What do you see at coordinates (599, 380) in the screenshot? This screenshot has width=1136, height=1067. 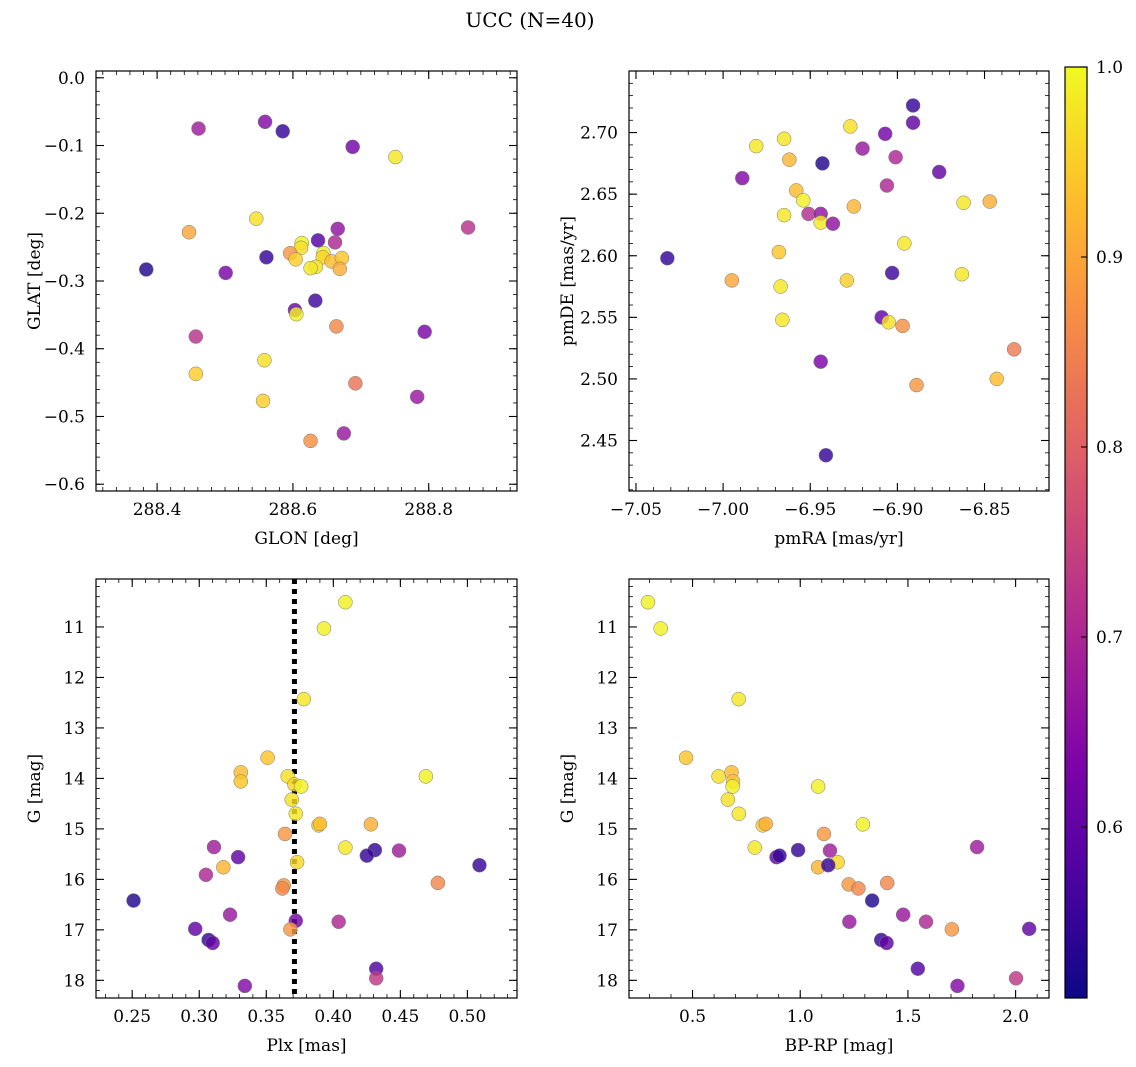 I see `y-tick-label: 2.50` at bounding box center [599, 380].